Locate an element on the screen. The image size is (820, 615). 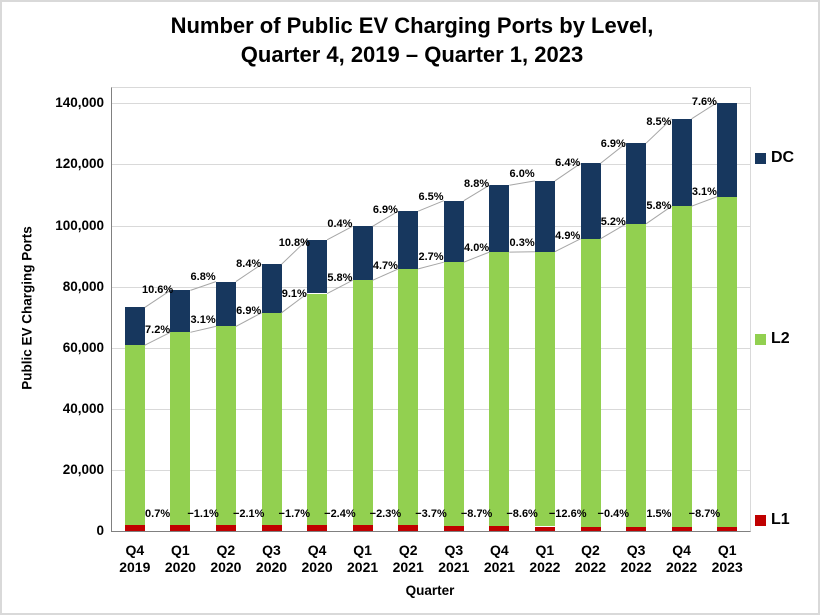
l2-swatch-icon is located at coordinates (760, 339).